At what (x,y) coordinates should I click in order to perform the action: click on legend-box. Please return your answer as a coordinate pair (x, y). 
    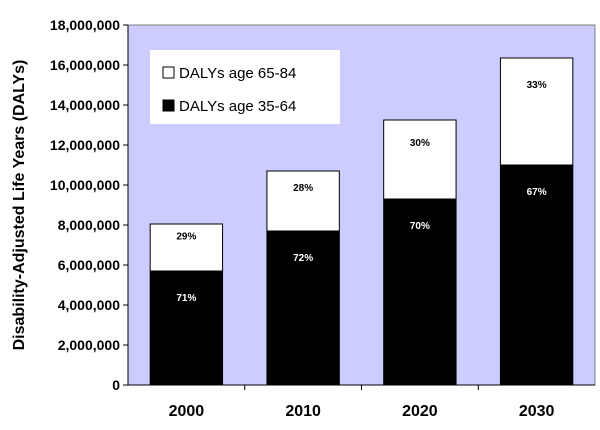
    Looking at the image, I should click on (245, 87).